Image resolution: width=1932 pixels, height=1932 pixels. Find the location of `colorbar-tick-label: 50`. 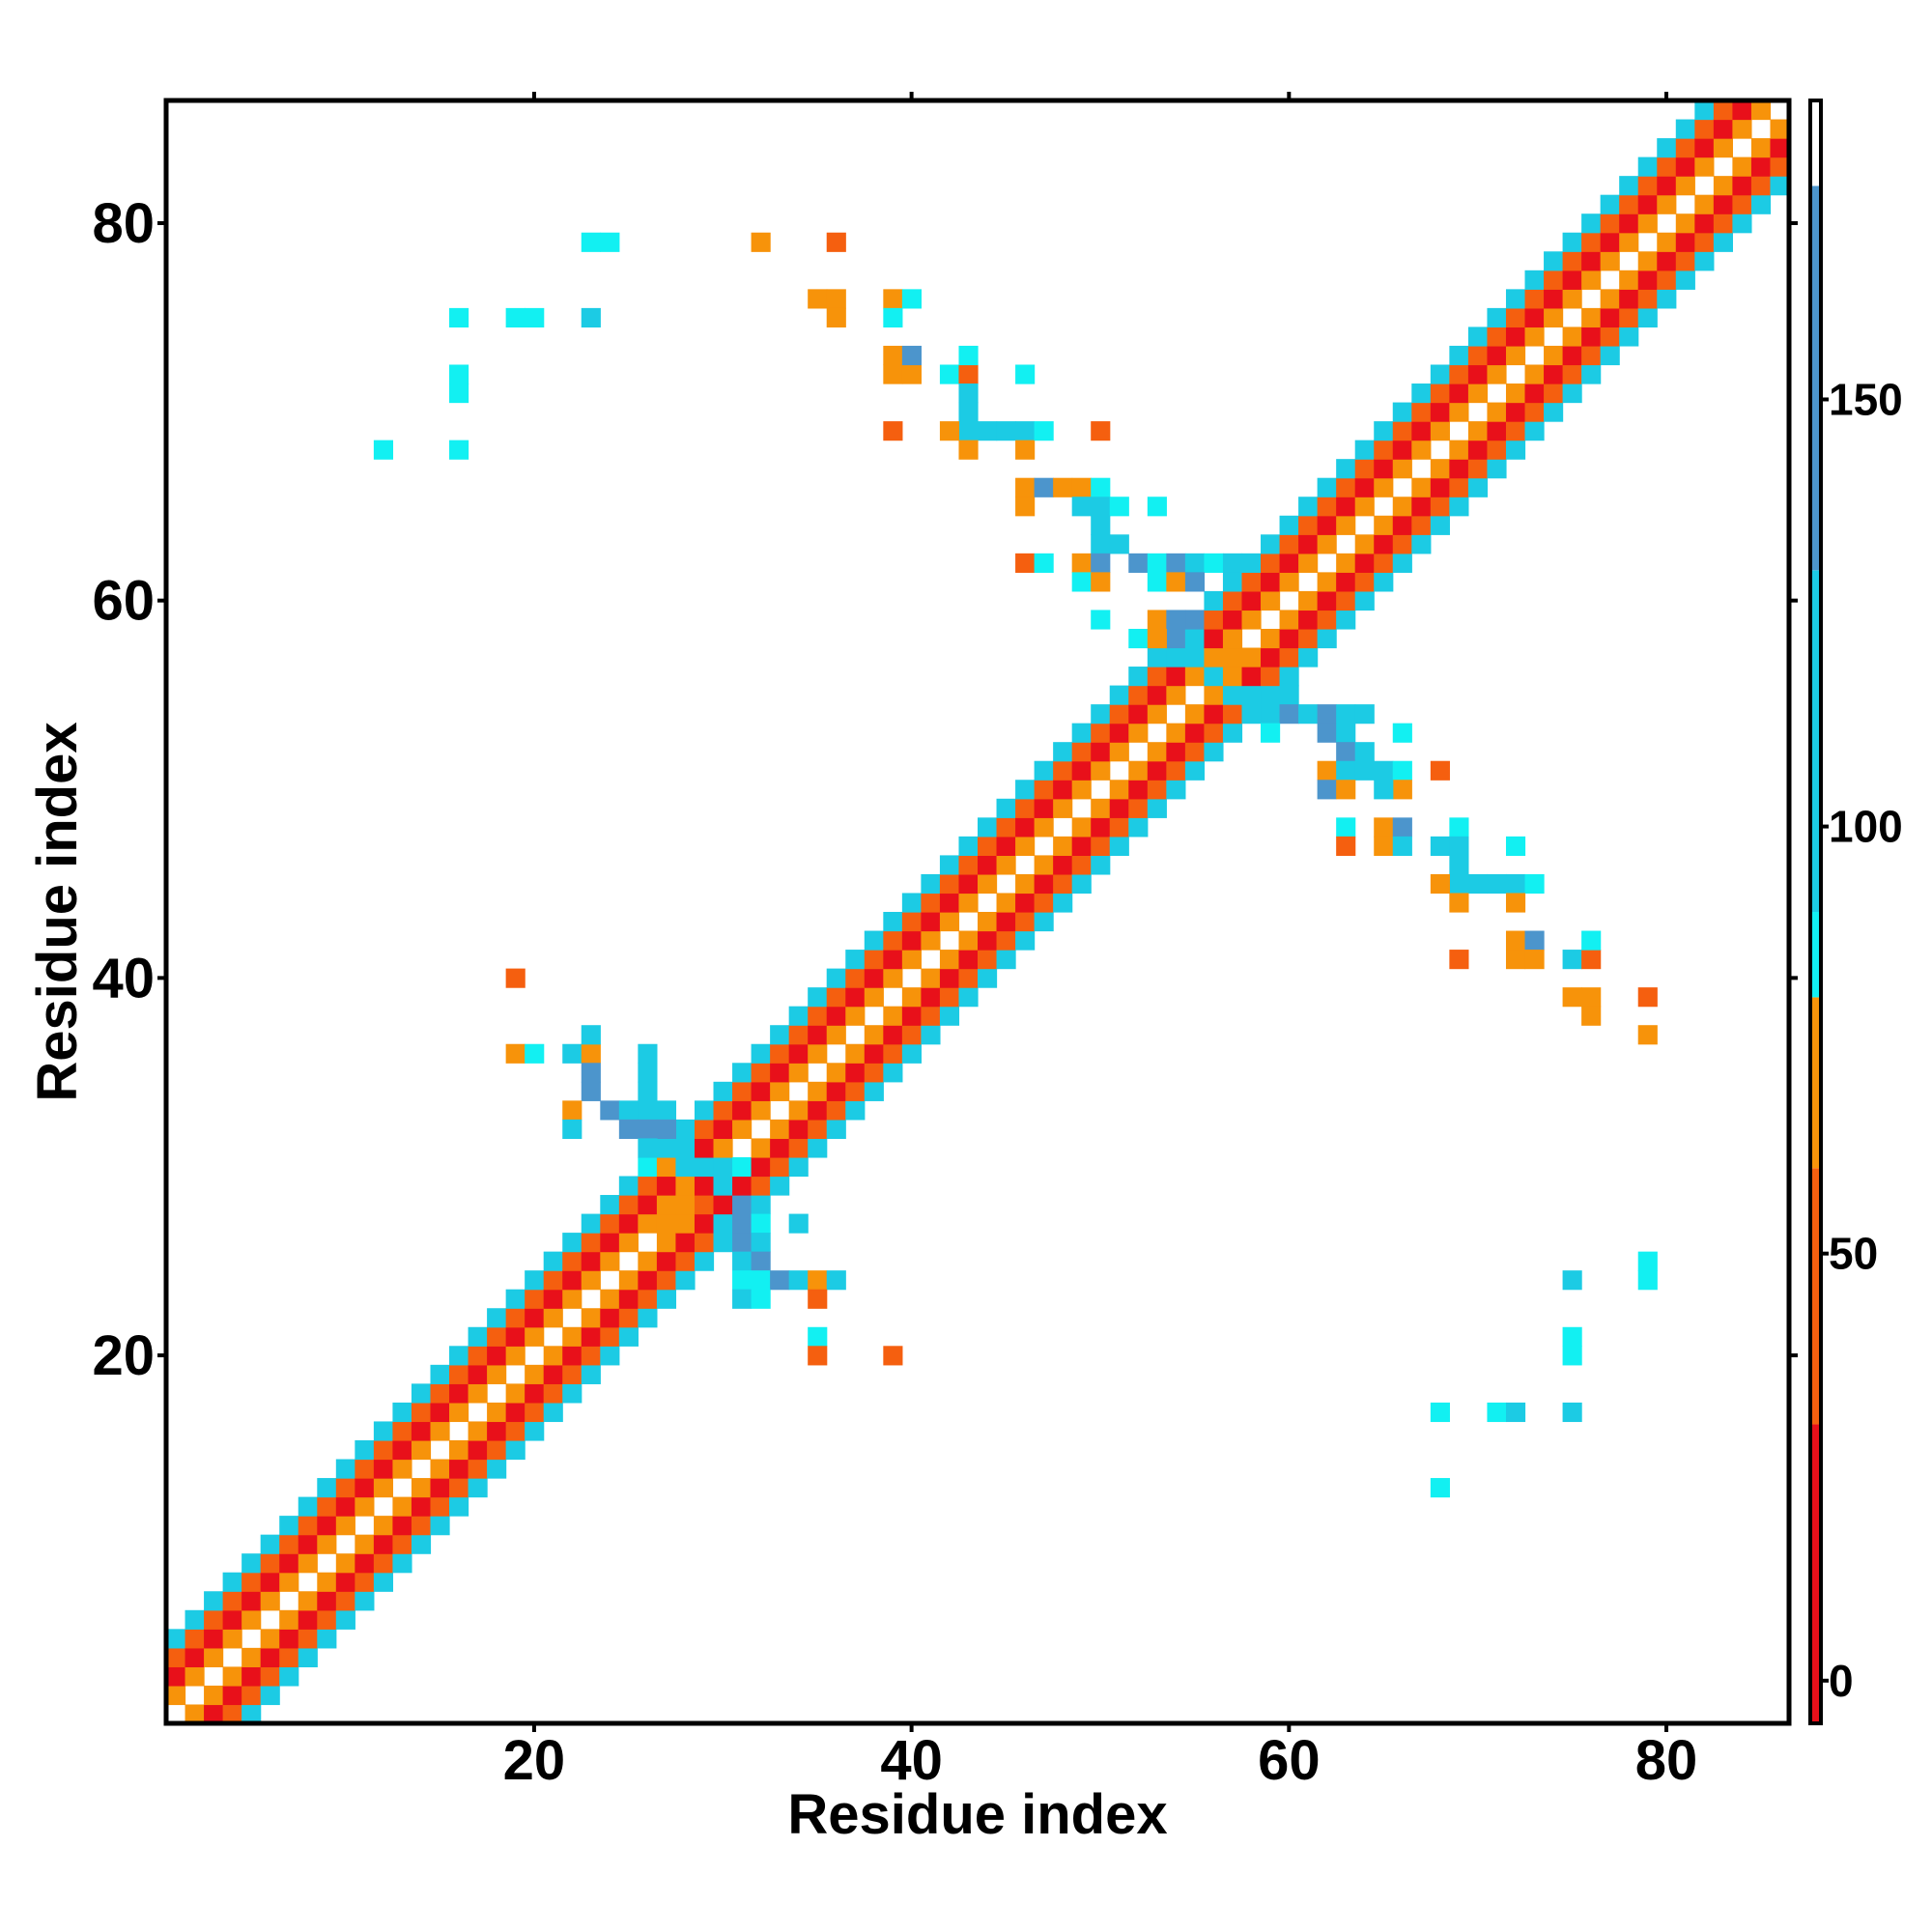

colorbar-tick-label: 50 is located at coordinates (1853, 1254).